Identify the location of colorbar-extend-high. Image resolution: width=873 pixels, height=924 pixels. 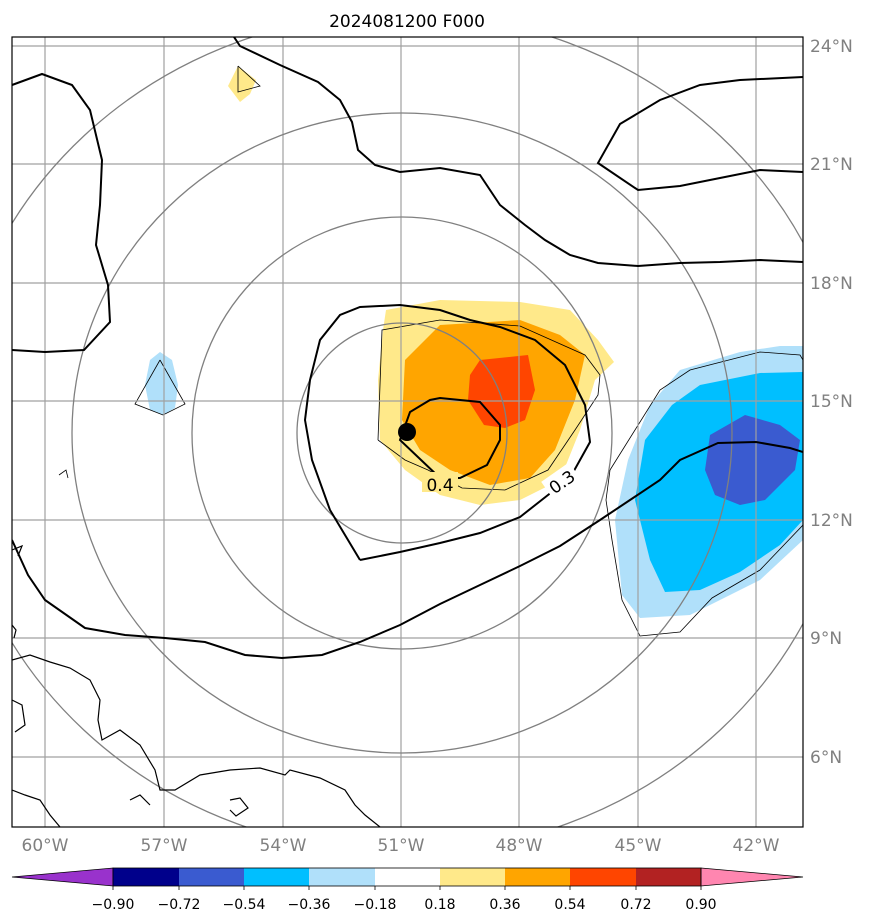
(752, 877).